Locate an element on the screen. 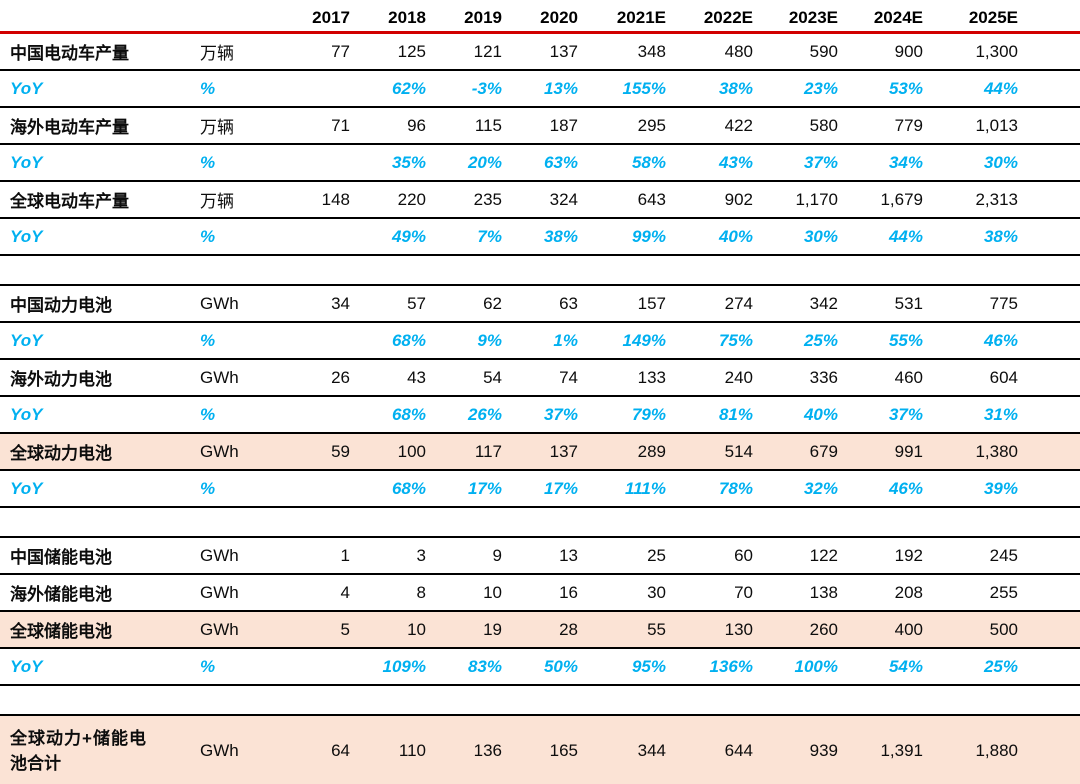 This screenshot has height=784, width=1080. value-cell: 5 is located at coordinates (314, 629).